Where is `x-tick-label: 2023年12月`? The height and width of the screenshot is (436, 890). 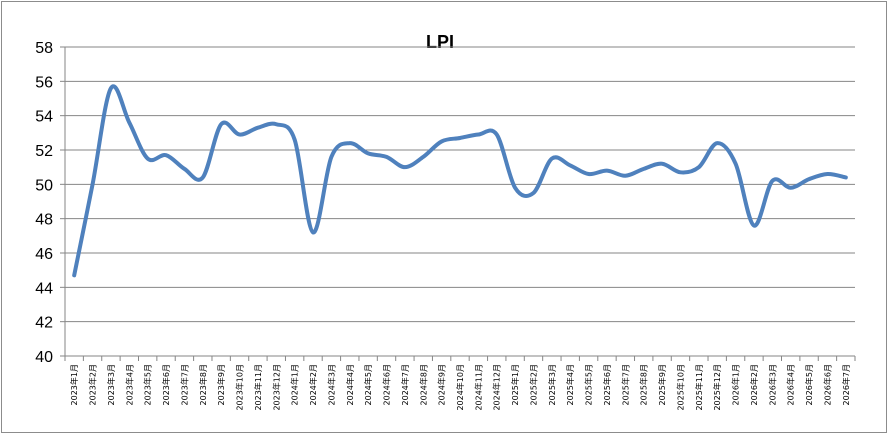
x-tick-label: 2023年12月 is located at coordinates (276, 387).